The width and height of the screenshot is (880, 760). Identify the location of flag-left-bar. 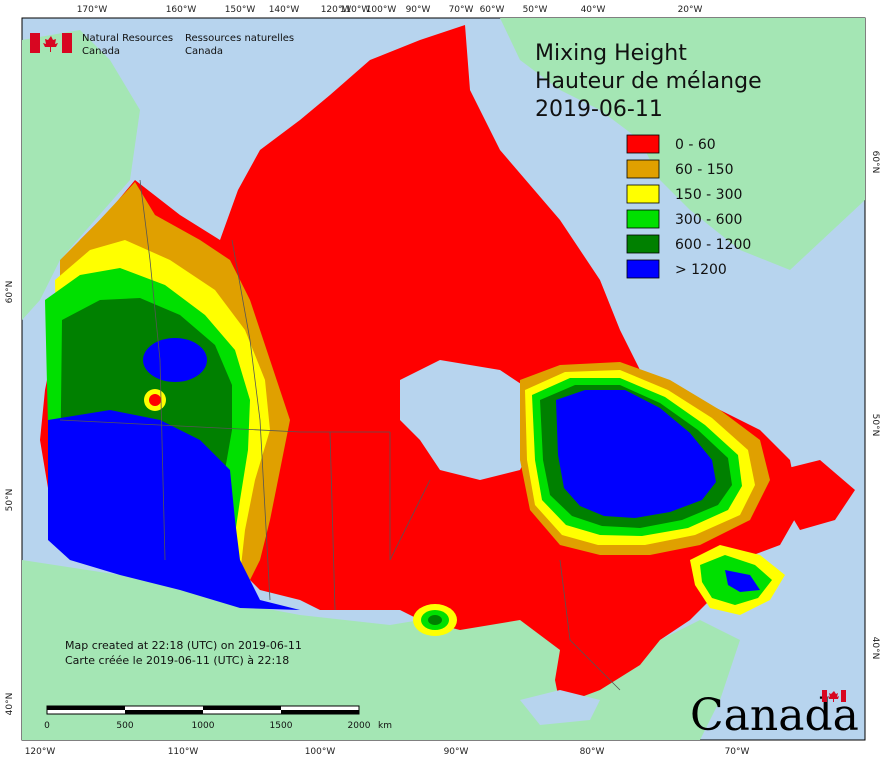
(35, 43).